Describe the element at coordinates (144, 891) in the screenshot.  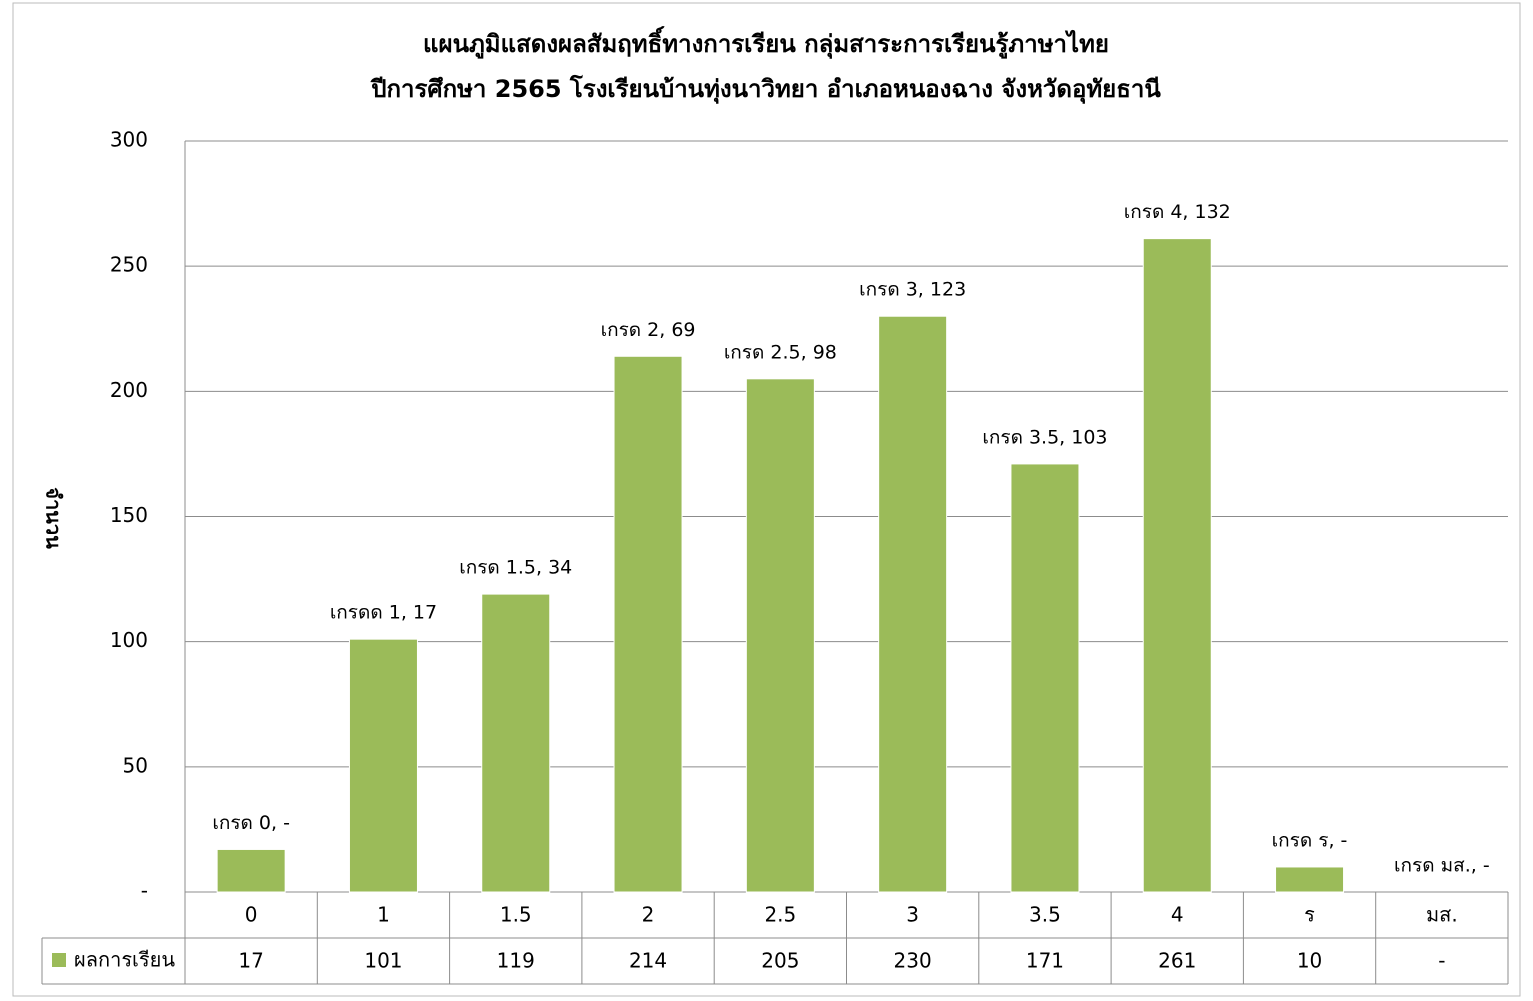
I see `y-tick-label: -` at that location.